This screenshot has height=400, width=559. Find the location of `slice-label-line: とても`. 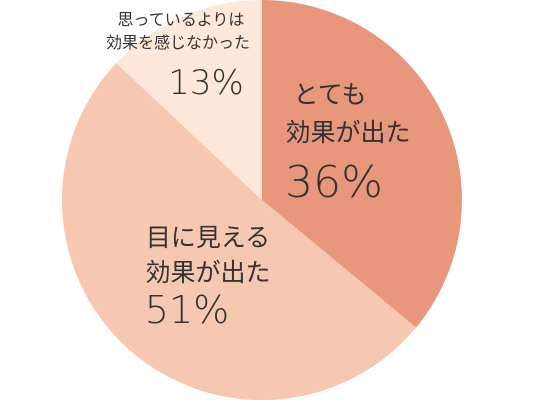

slice-label-line: とても is located at coordinates (329, 94).